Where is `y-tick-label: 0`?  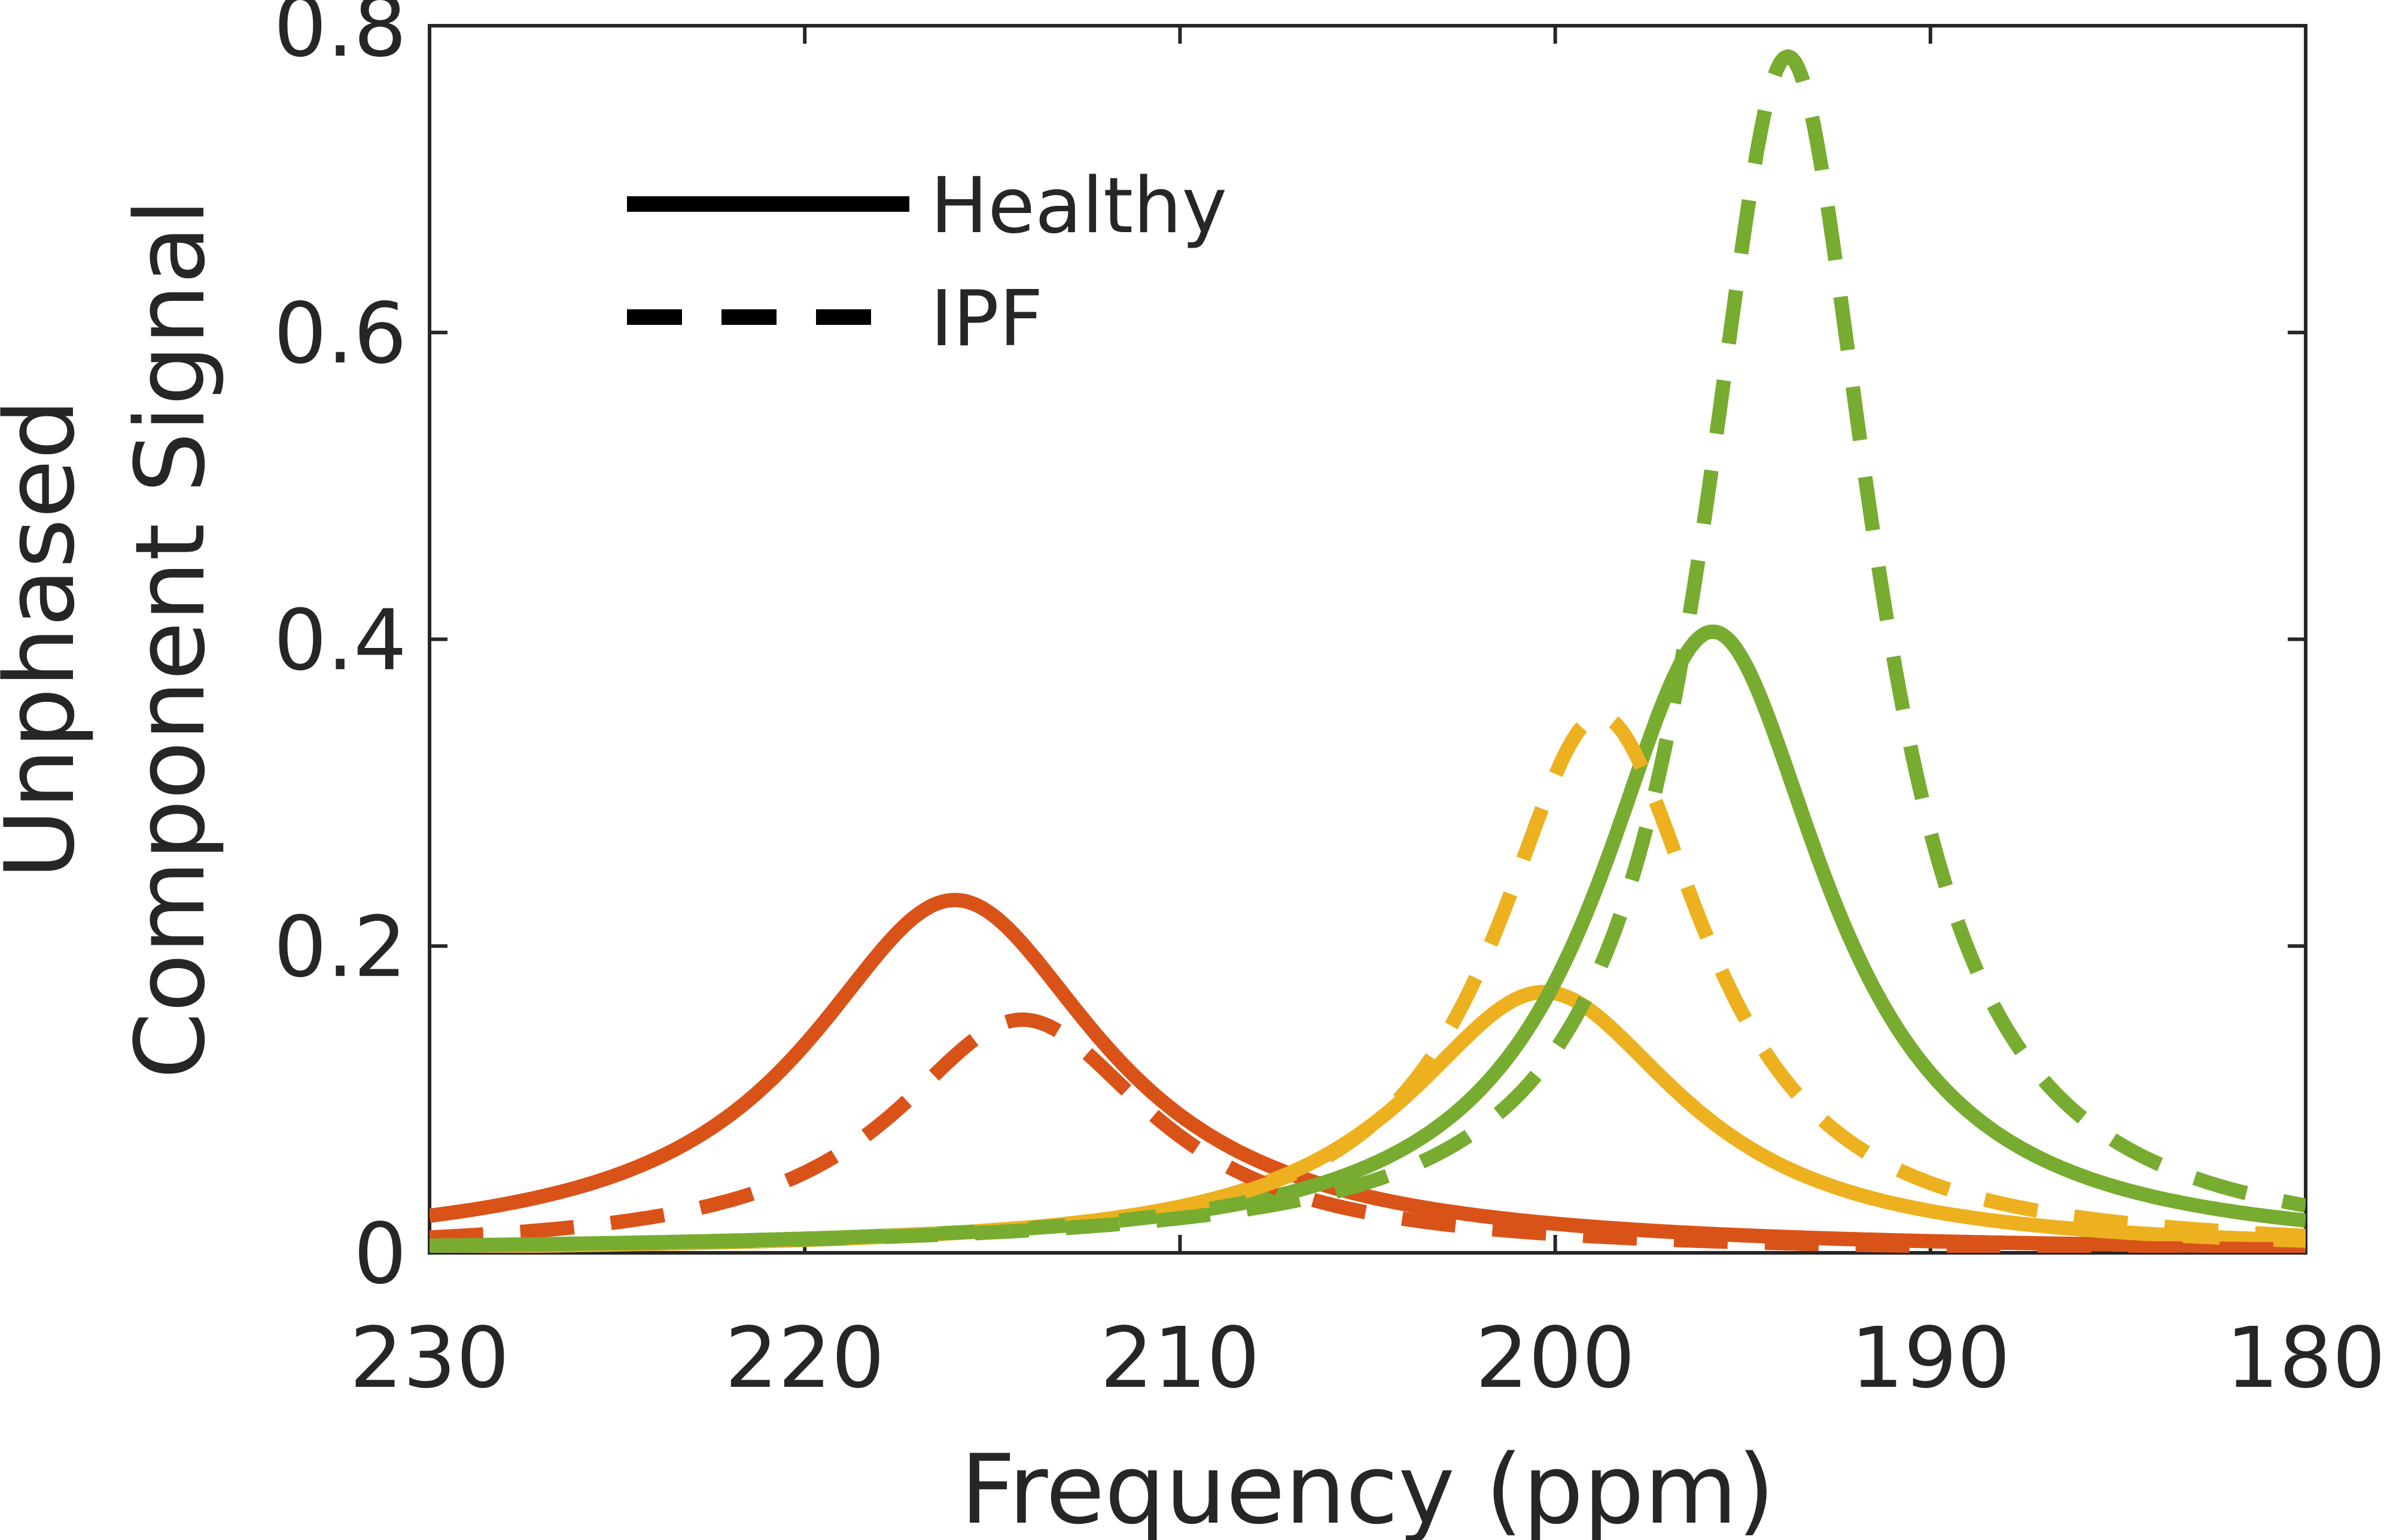
y-tick-label: 0 is located at coordinates (380, 1254).